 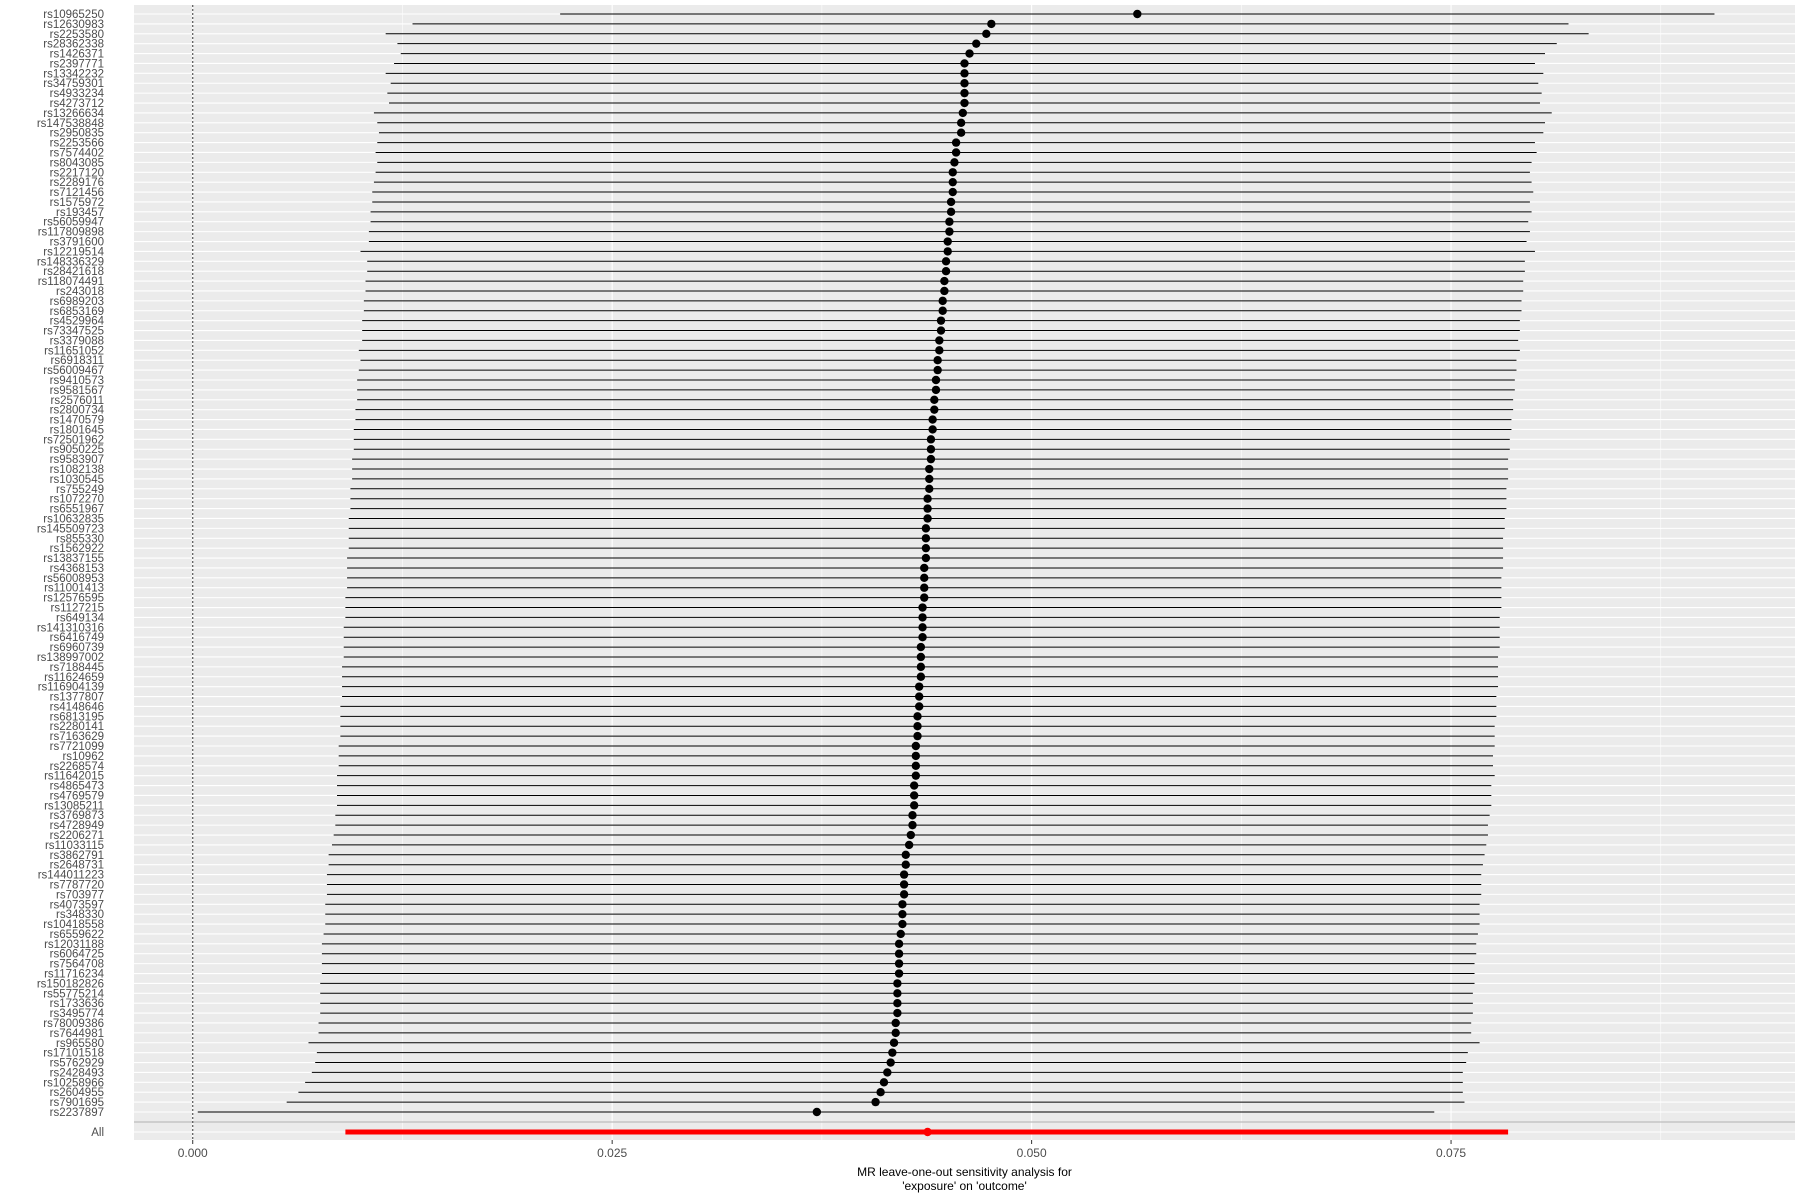 I want to click on estimate-point-rs2268574, so click(x=916, y=765).